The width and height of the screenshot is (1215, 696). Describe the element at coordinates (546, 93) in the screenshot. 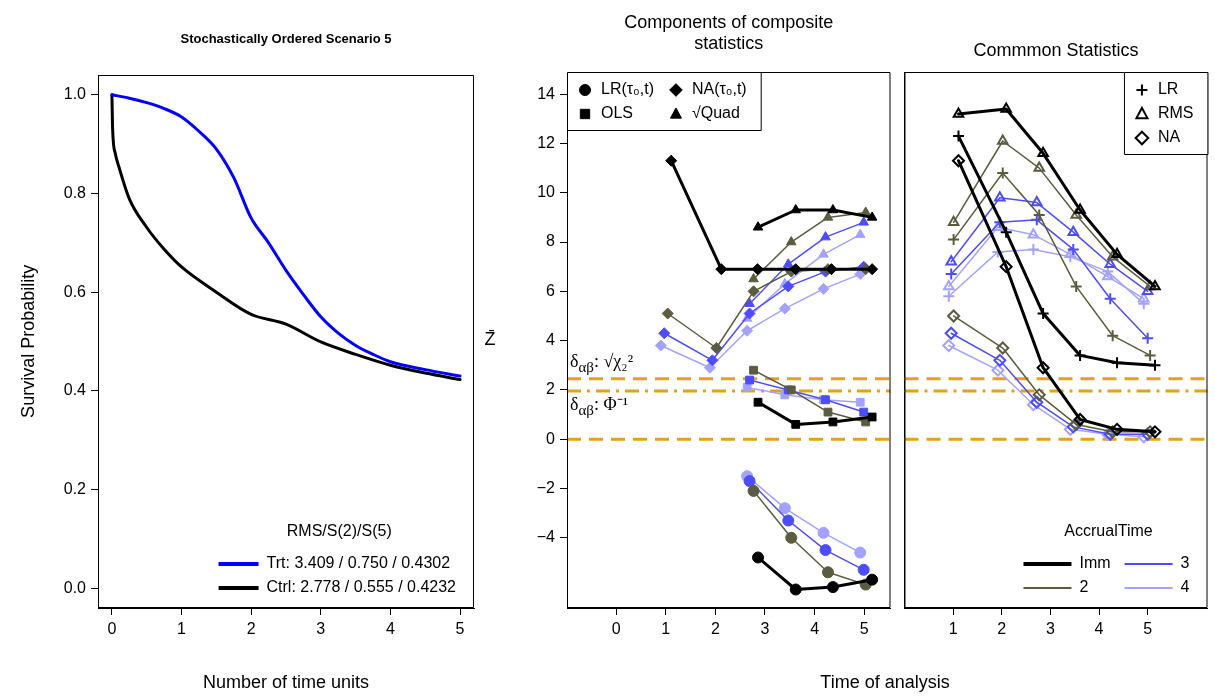

I see `y-tick-label: 14` at that location.